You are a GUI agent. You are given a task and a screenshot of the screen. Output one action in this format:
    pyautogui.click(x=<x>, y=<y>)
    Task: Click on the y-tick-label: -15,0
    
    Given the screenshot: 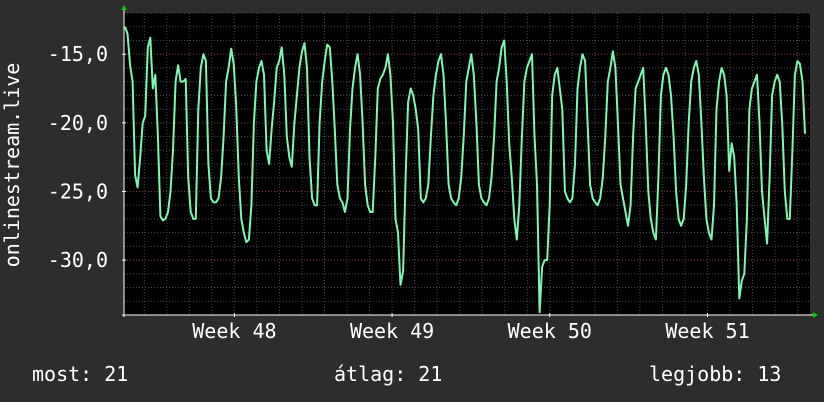 What is the action you would take?
    pyautogui.click(x=78, y=54)
    